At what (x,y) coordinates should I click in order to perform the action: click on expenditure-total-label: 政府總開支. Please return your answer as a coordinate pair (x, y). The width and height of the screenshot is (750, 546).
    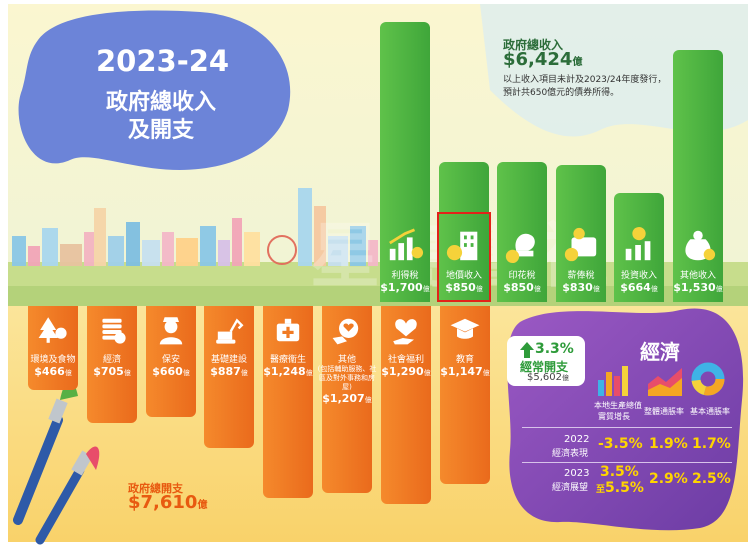
    Looking at the image, I should click on (155, 488).